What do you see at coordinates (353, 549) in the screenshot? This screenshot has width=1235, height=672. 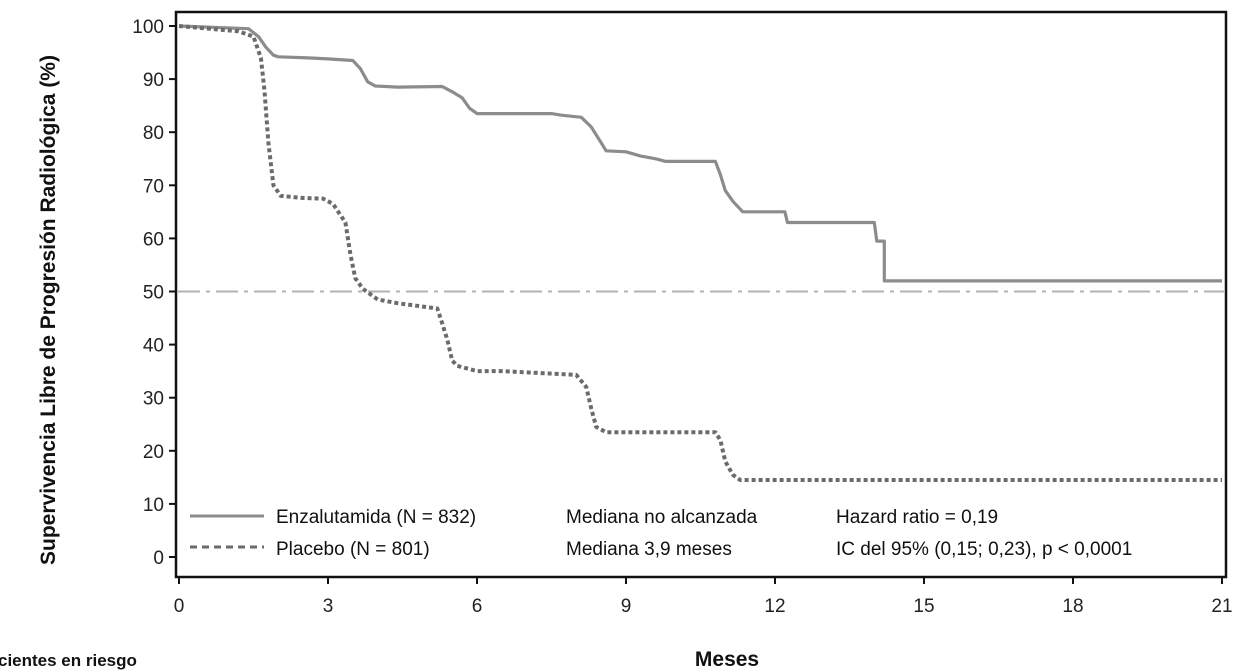 I see `legend-series-placebo: Placebo (N = 801)` at bounding box center [353, 549].